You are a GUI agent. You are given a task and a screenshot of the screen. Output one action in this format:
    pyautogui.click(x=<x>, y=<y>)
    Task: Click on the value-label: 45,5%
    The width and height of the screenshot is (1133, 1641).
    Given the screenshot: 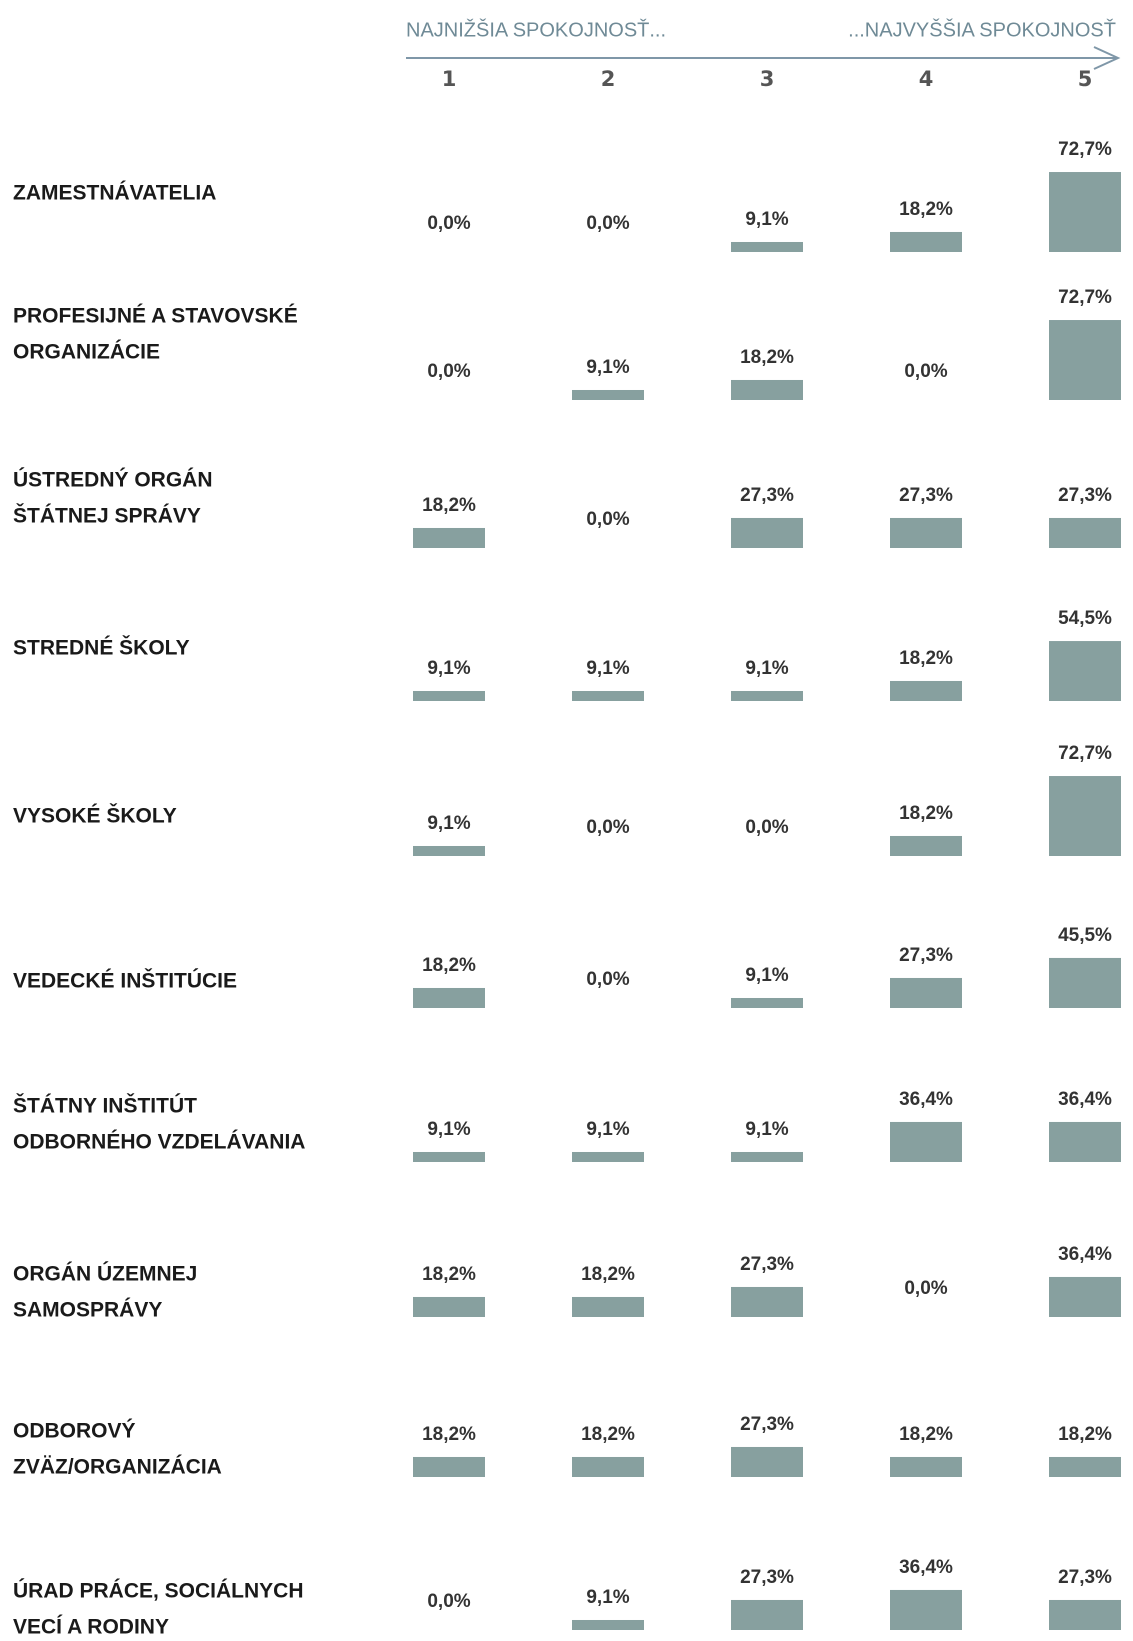 What is the action you would take?
    pyautogui.click(x=1085, y=935)
    